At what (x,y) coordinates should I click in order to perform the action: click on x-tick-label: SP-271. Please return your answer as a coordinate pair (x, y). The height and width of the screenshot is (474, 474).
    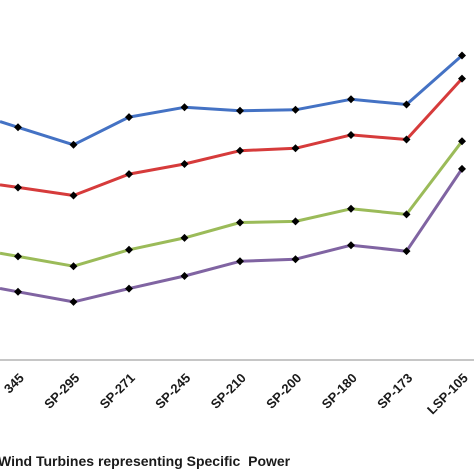
    Looking at the image, I should click on (117, 390).